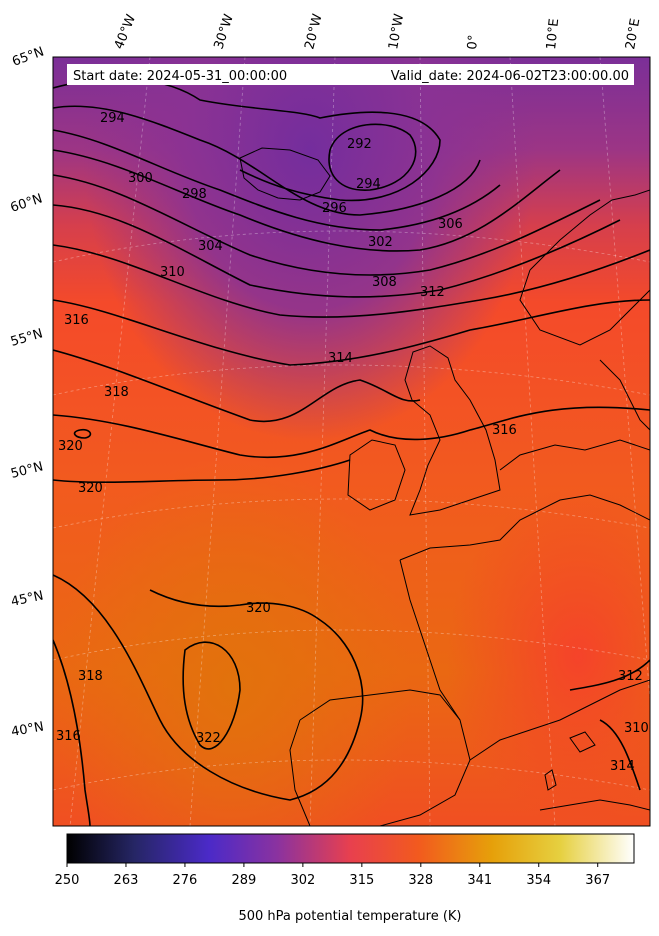  I want to click on contour-label: 302, so click(380, 242).